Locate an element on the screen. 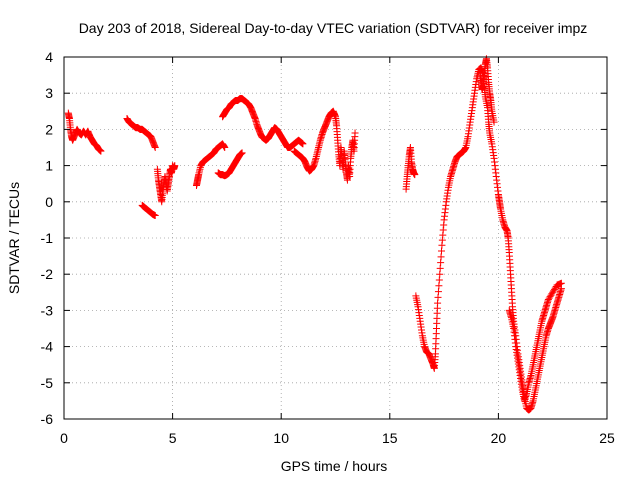 This screenshot has width=640, height=480. y-tick-label: -4 is located at coordinates (47, 347).